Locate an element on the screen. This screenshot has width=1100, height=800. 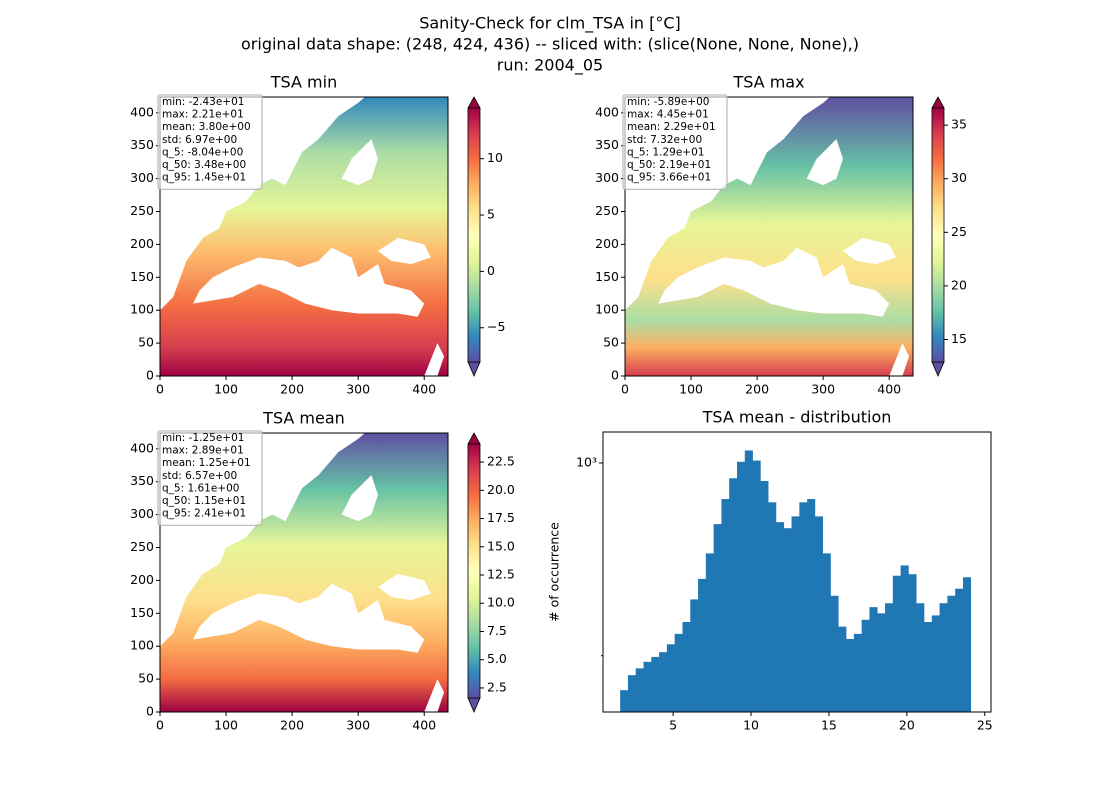
stats-line: std: 6.97e+00 is located at coordinates (199, 140).